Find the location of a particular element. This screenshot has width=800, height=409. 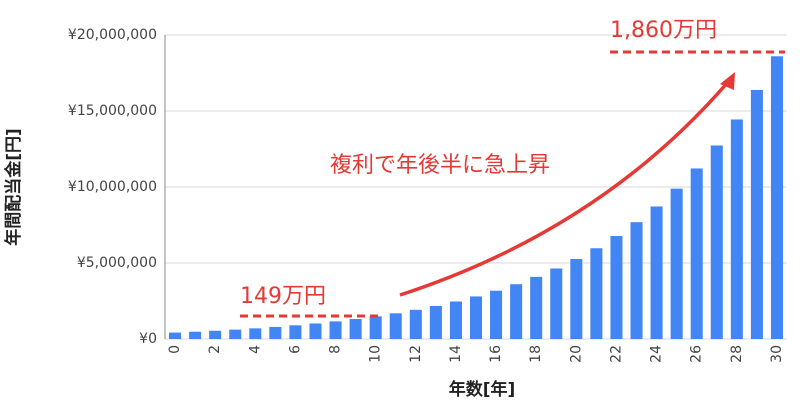

y-tick-label: ¥5,000,000 is located at coordinates (117, 263).